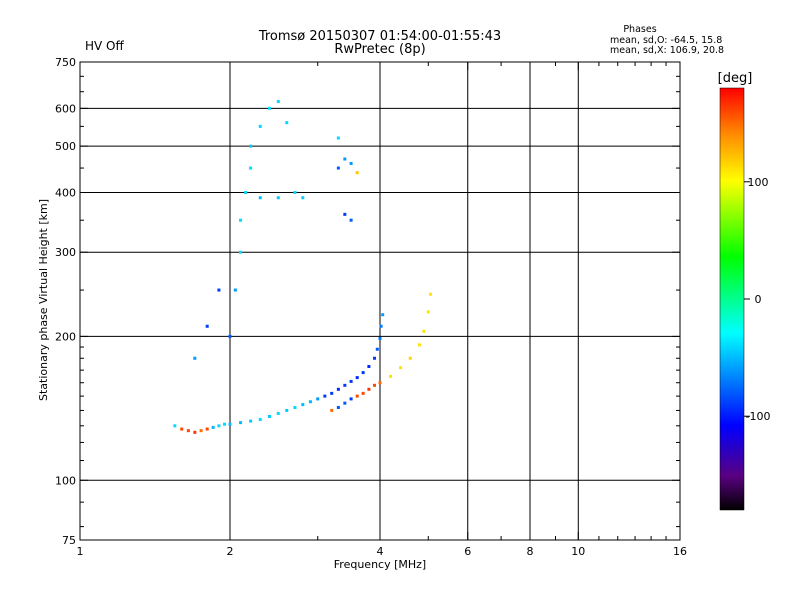 The width and height of the screenshot is (800, 600). I want to click on y-tick-label: 100, so click(65, 480).